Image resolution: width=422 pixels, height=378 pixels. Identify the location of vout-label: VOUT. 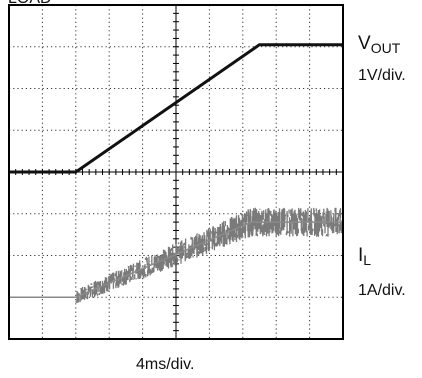
(379, 44).